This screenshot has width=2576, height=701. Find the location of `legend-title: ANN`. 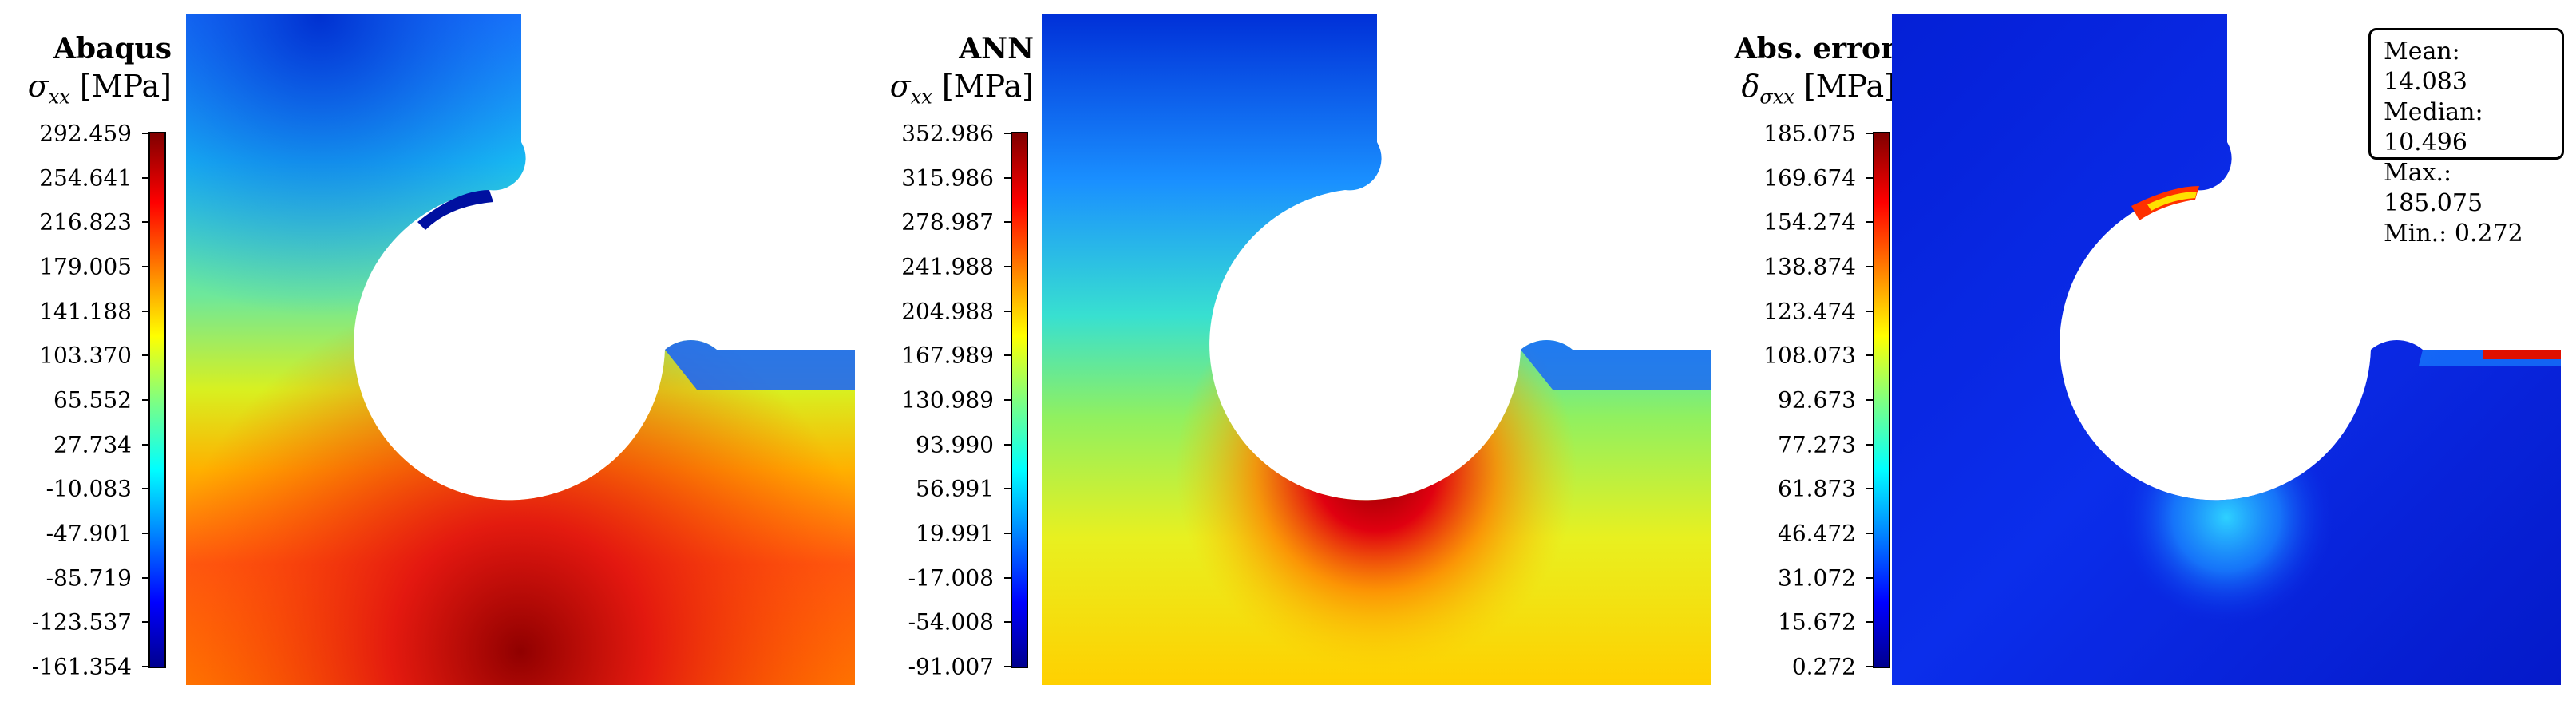

legend-title: ANN is located at coordinates (997, 49).